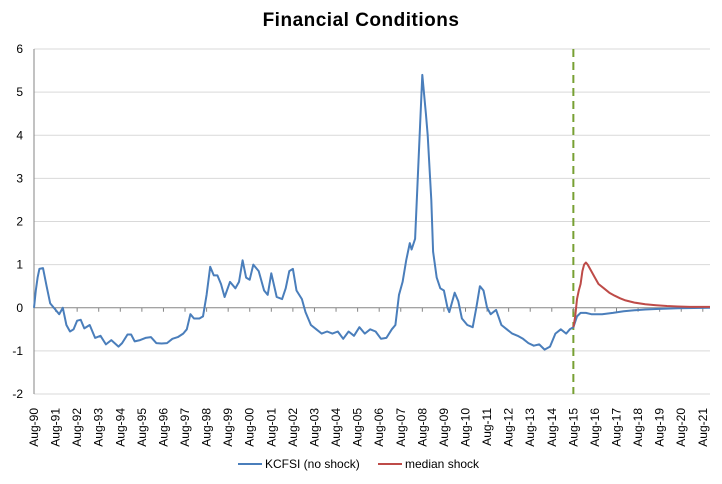  What do you see at coordinates (422, 427) in the screenshot?
I see `x-tick-label: Aug-08` at bounding box center [422, 427].